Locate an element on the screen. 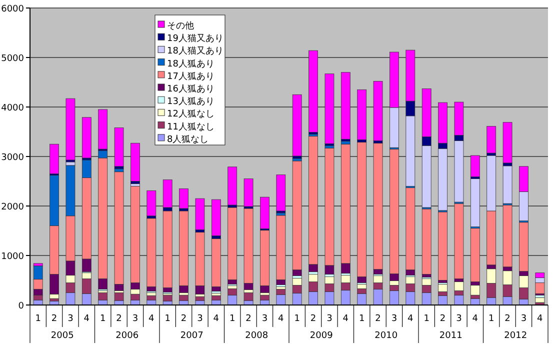 This screenshot has width=554, height=345. legend-label: 18人猫又あり is located at coordinates (195, 51).